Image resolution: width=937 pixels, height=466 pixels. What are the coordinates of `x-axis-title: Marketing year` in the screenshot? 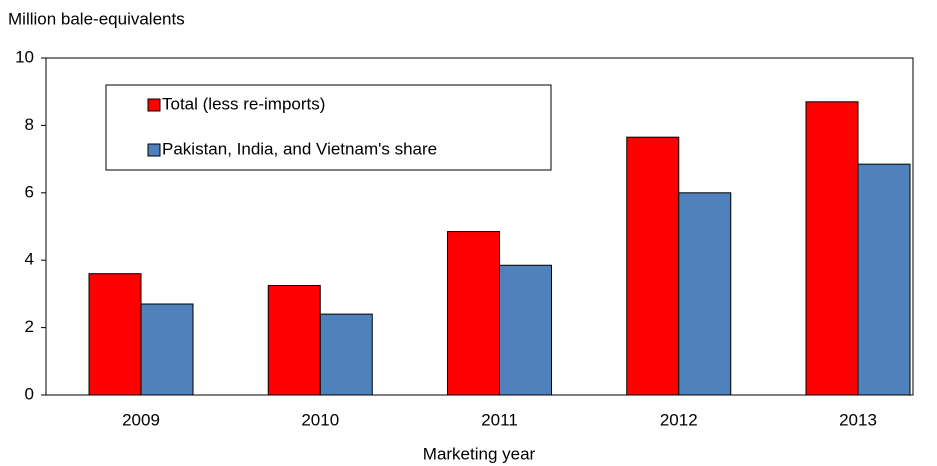 It's located at (479, 453).